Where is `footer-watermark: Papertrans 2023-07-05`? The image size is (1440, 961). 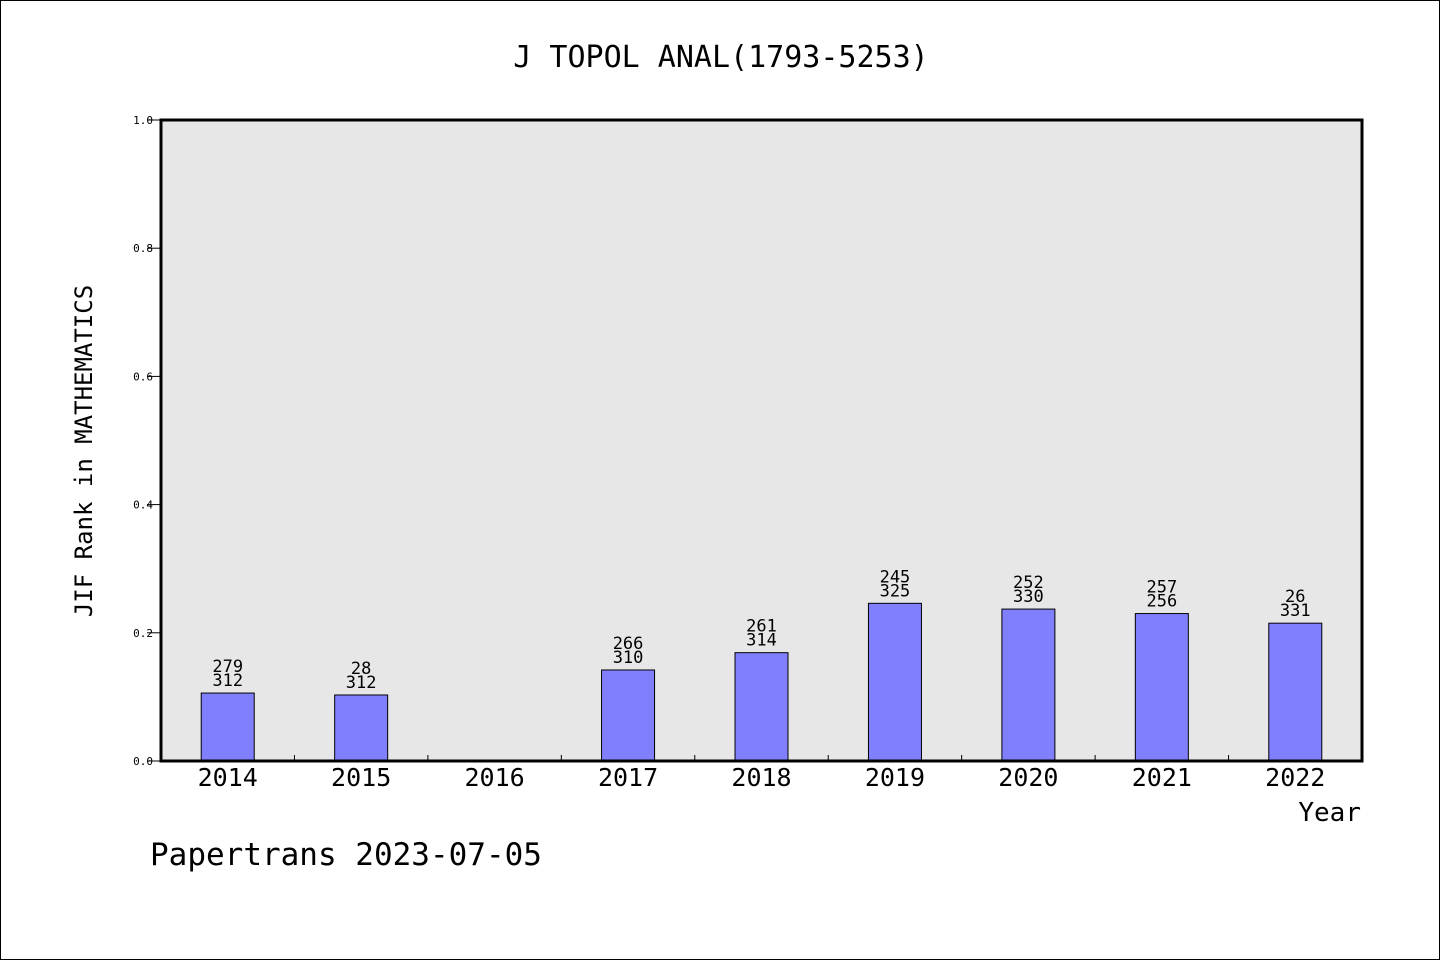 footer-watermark: Papertrans 2023-07-05 is located at coordinates (346, 855).